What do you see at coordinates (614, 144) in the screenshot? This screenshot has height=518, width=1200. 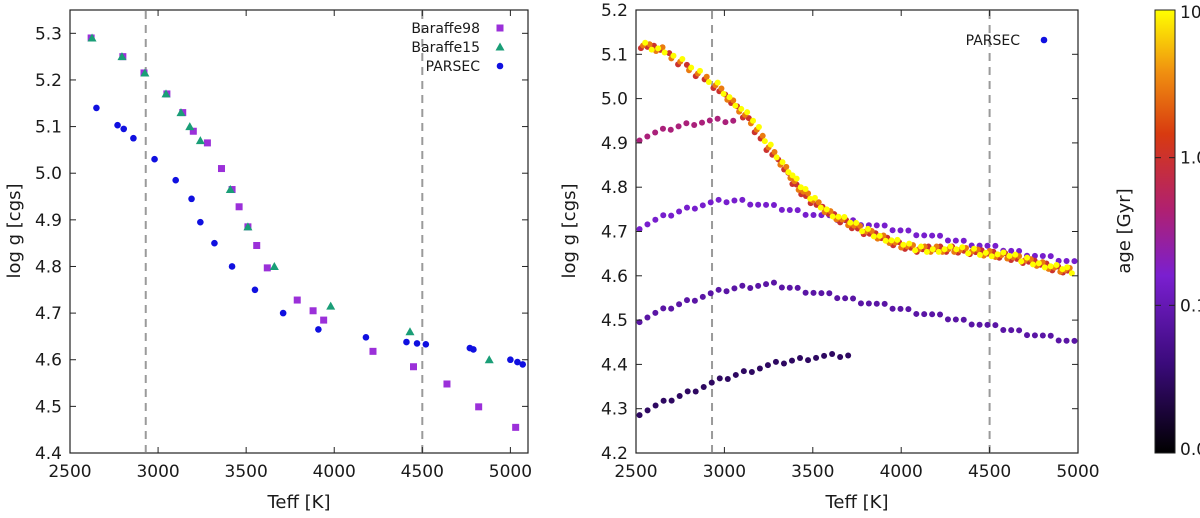 I see `right-y-tick-label: 4.9` at bounding box center [614, 144].